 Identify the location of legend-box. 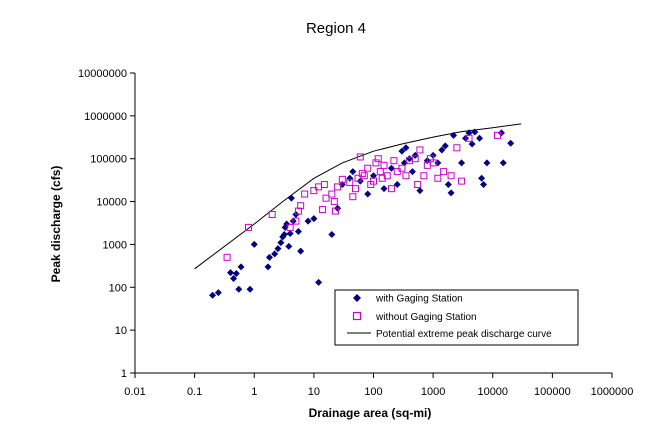
(456, 317).